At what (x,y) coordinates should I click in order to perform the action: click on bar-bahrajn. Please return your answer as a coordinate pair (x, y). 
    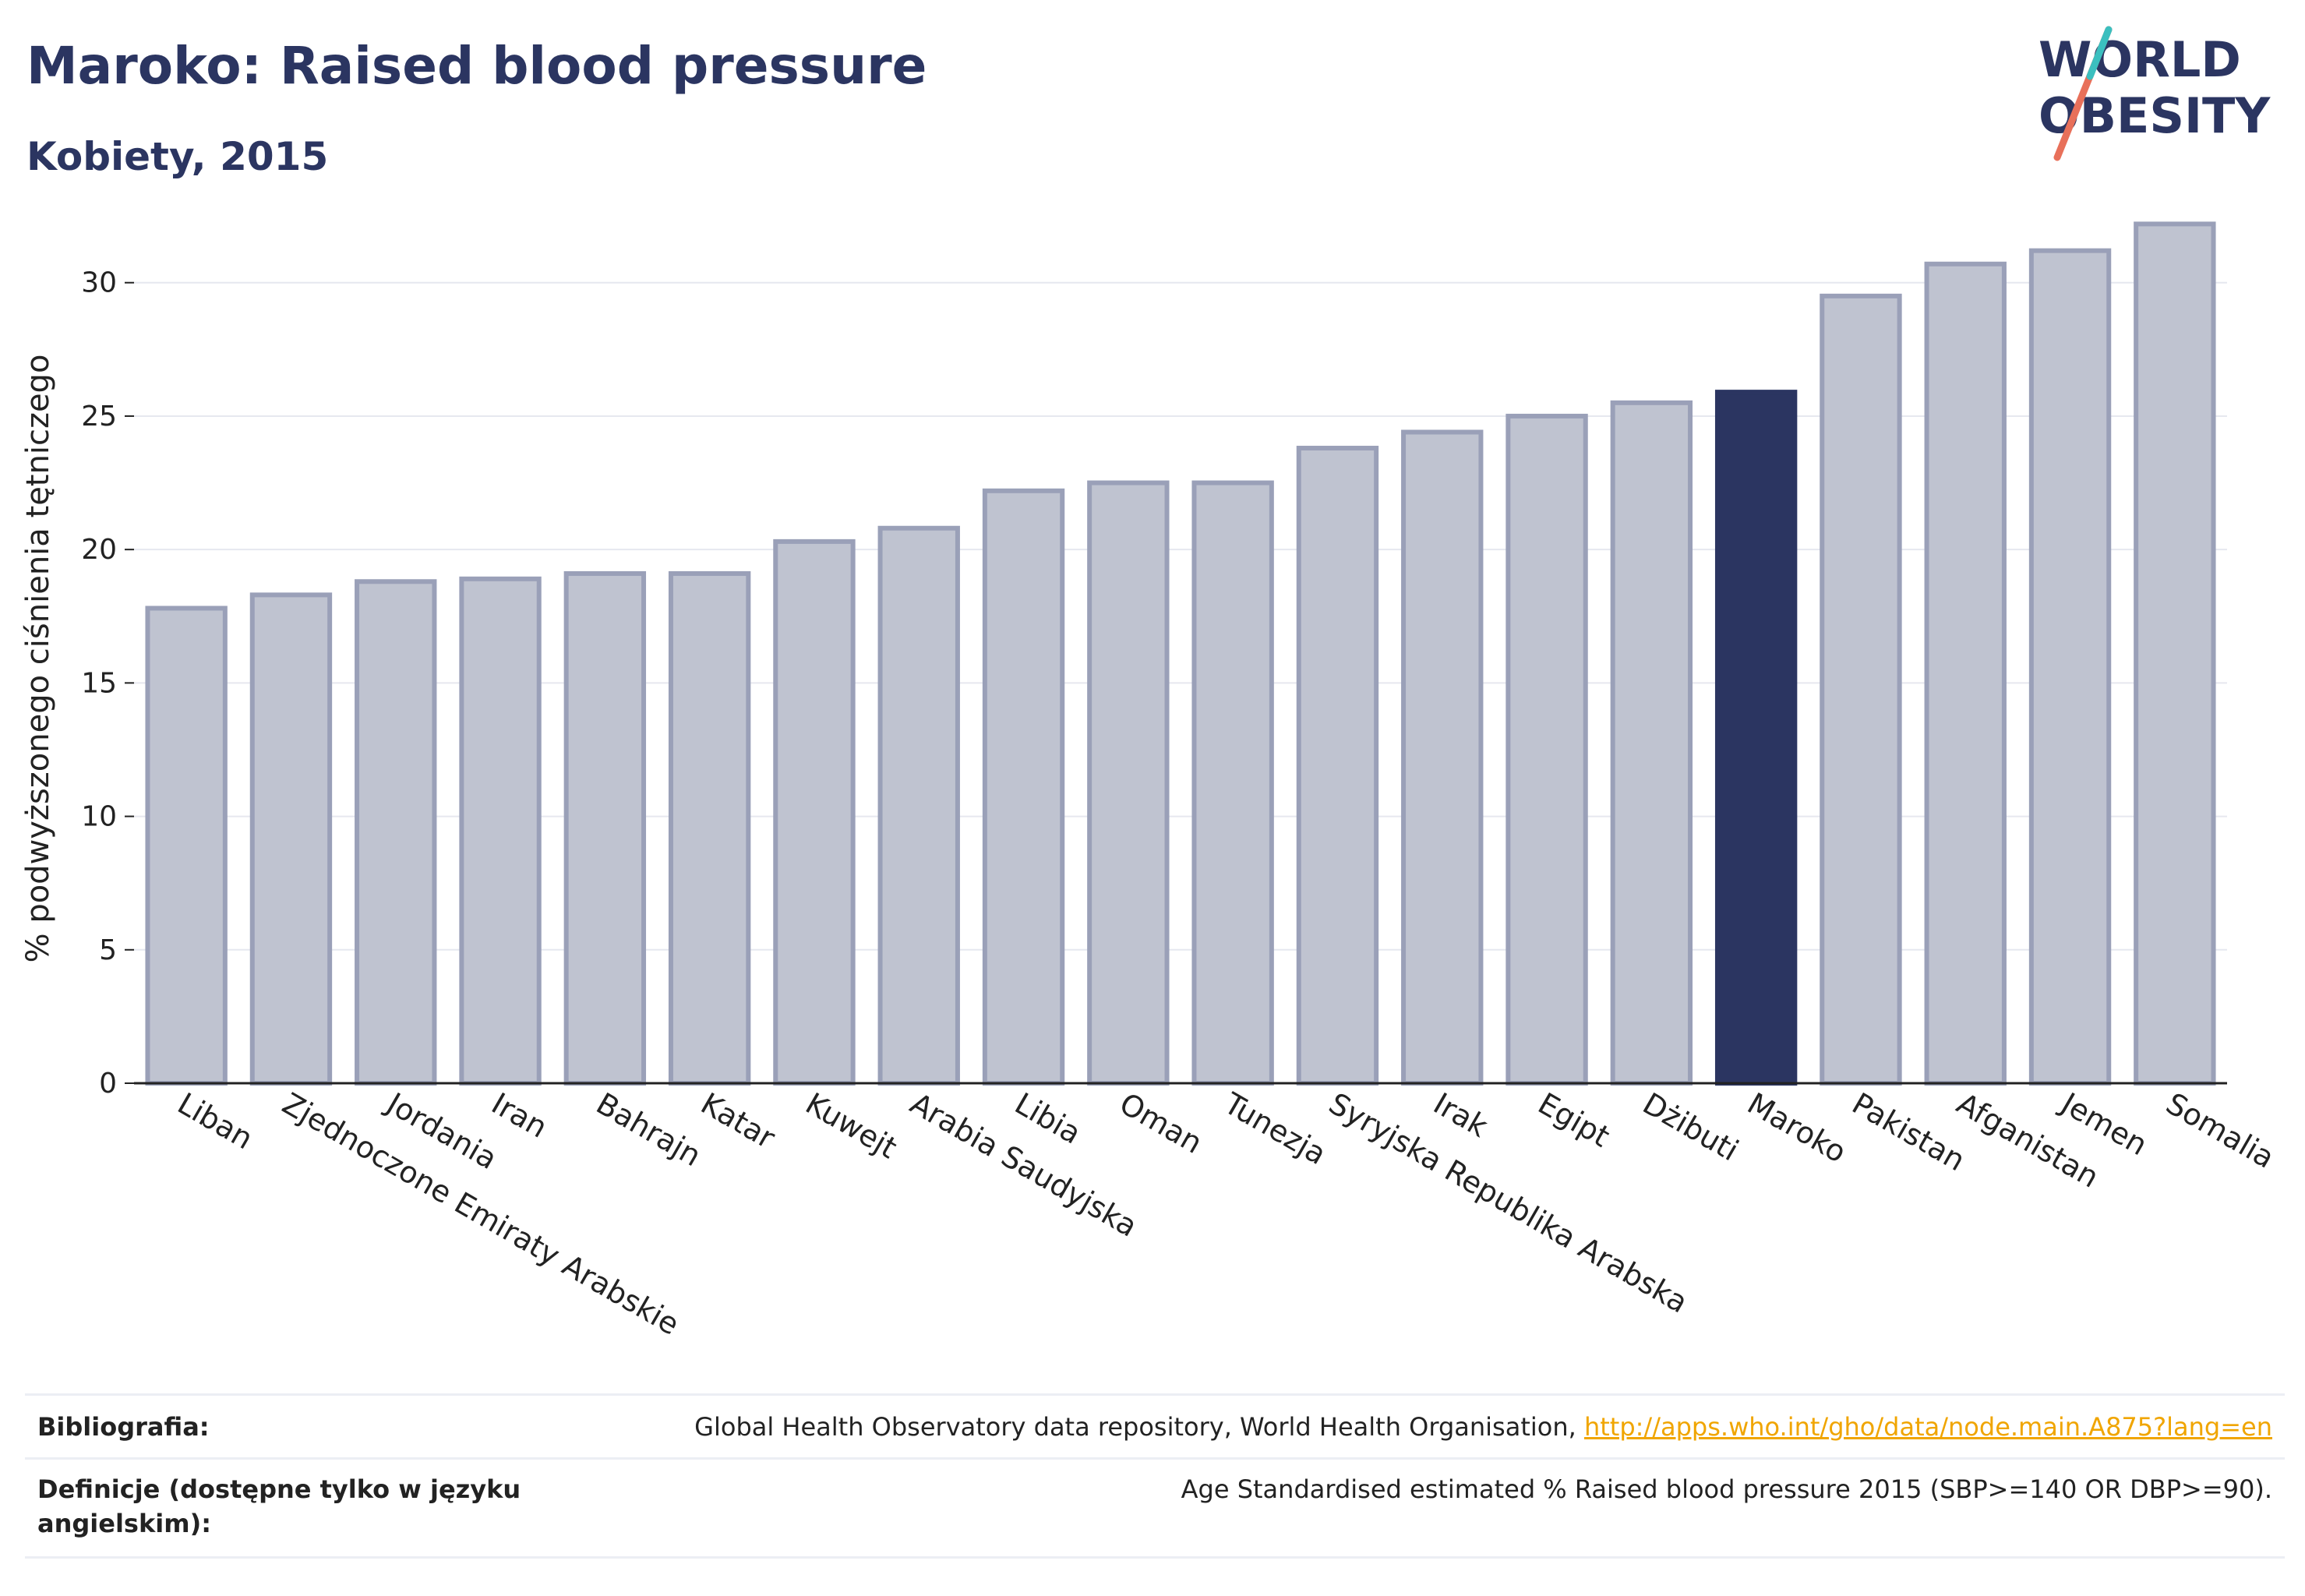
    Looking at the image, I should click on (605, 828).